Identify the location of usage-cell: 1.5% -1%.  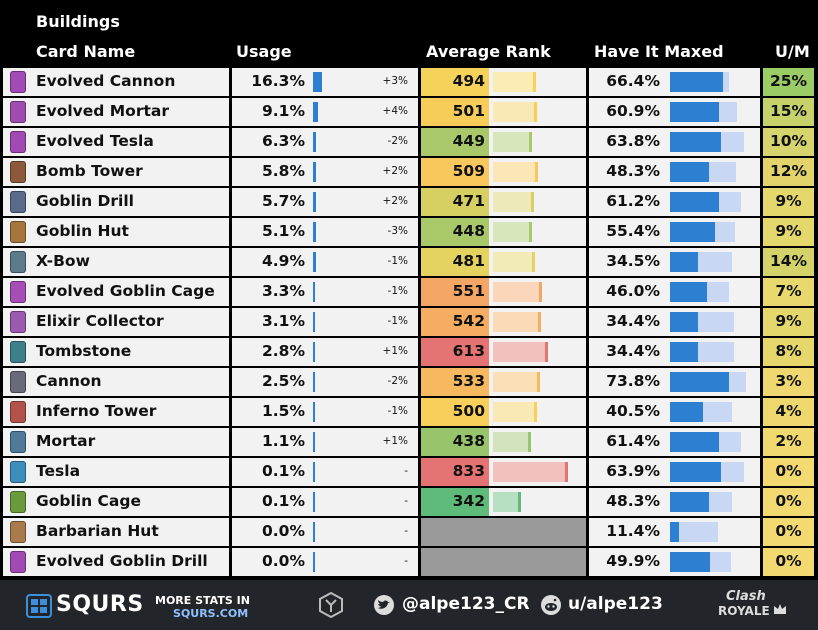
(325, 412).